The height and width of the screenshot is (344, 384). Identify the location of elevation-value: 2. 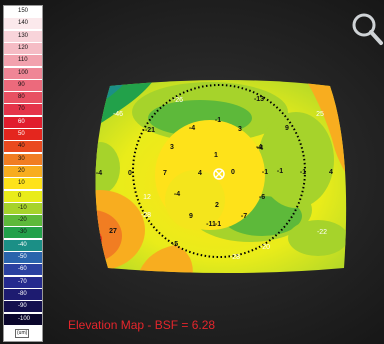
(217, 205).